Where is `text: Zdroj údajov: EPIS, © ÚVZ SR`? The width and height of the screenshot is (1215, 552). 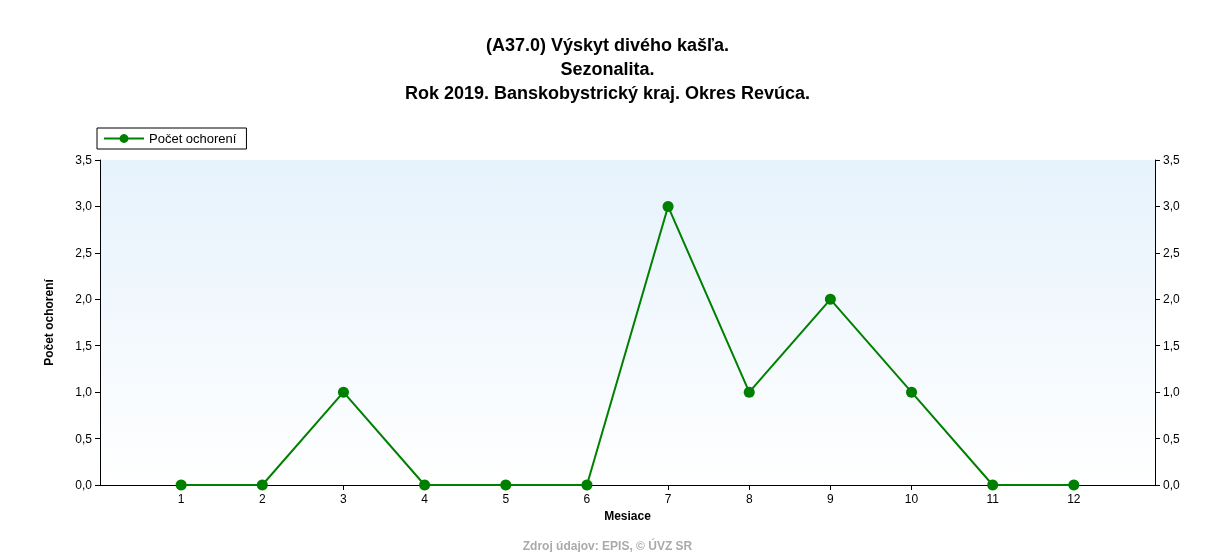 text: Zdroj údajov: EPIS, © ÚVZ SR is located at coordinates (607, 545).